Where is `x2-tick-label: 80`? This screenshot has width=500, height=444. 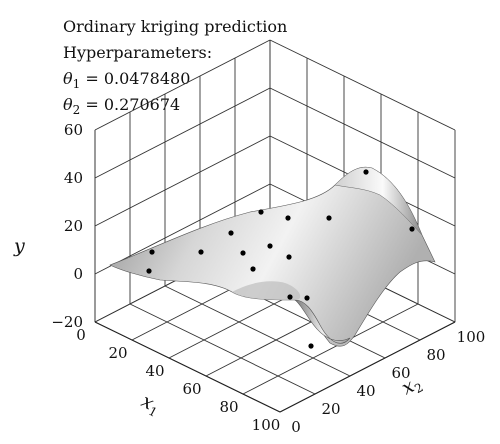 x2-tick-label: 80 is located at coordinates (435, 355).